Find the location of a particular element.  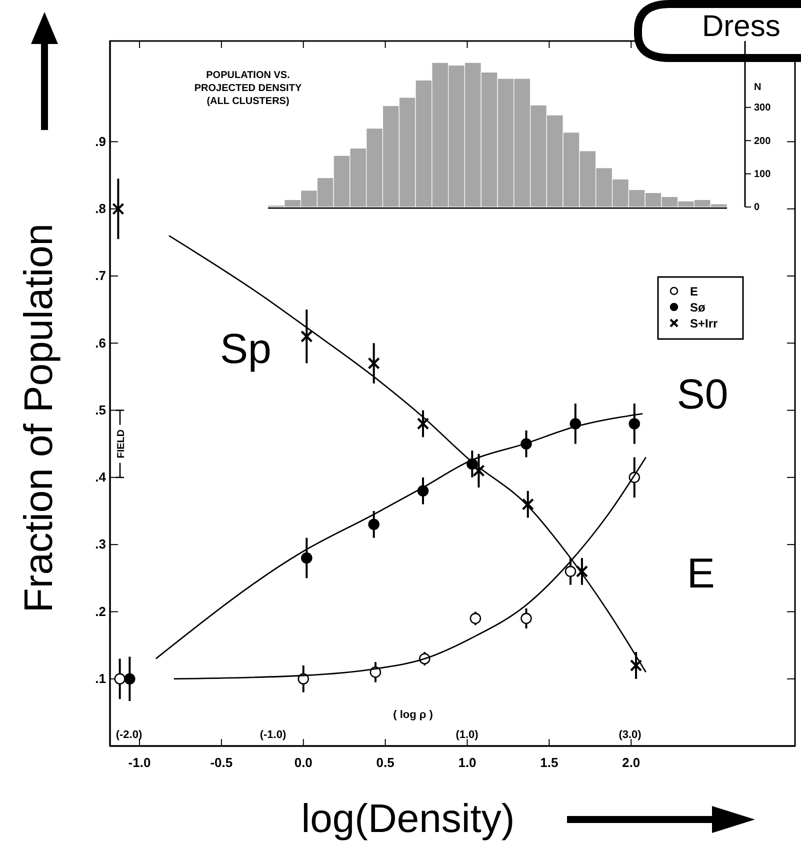

y-tick-label: .4 is located at coordinates (101, 477).